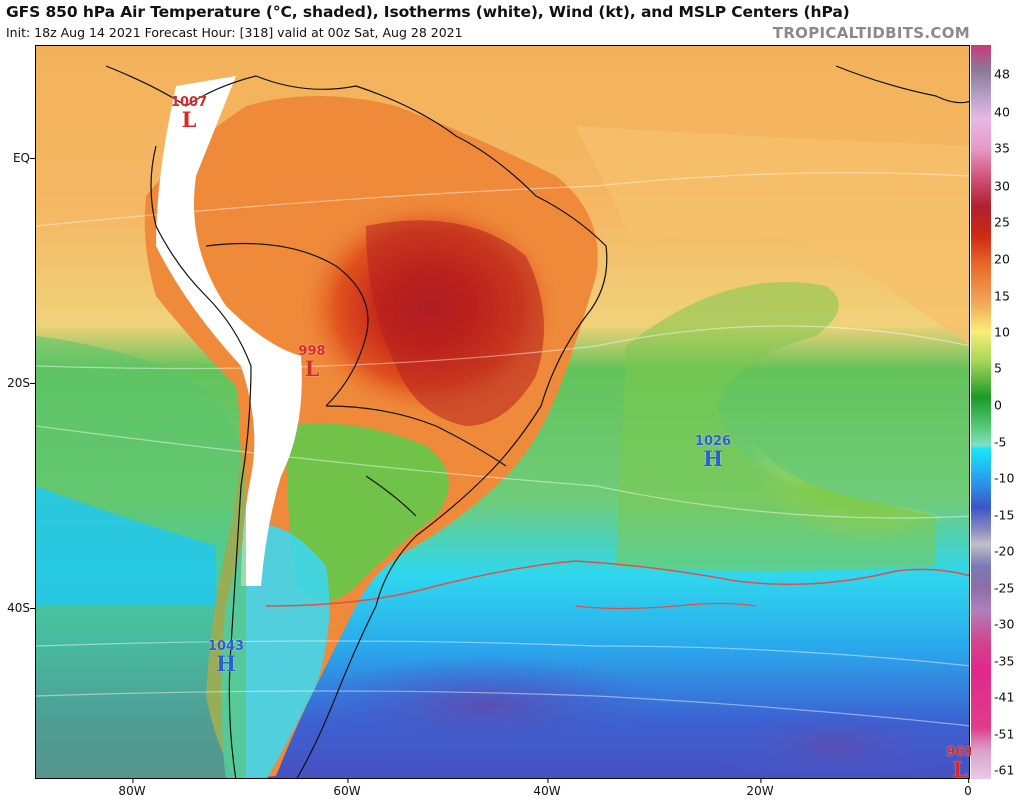 The width and height of the screenshot is (1024, 800). What do you see at coordinates (1002, 148) in the screenshot?
I see `colorbar-label: 35` at bounding box center [1002, 148].